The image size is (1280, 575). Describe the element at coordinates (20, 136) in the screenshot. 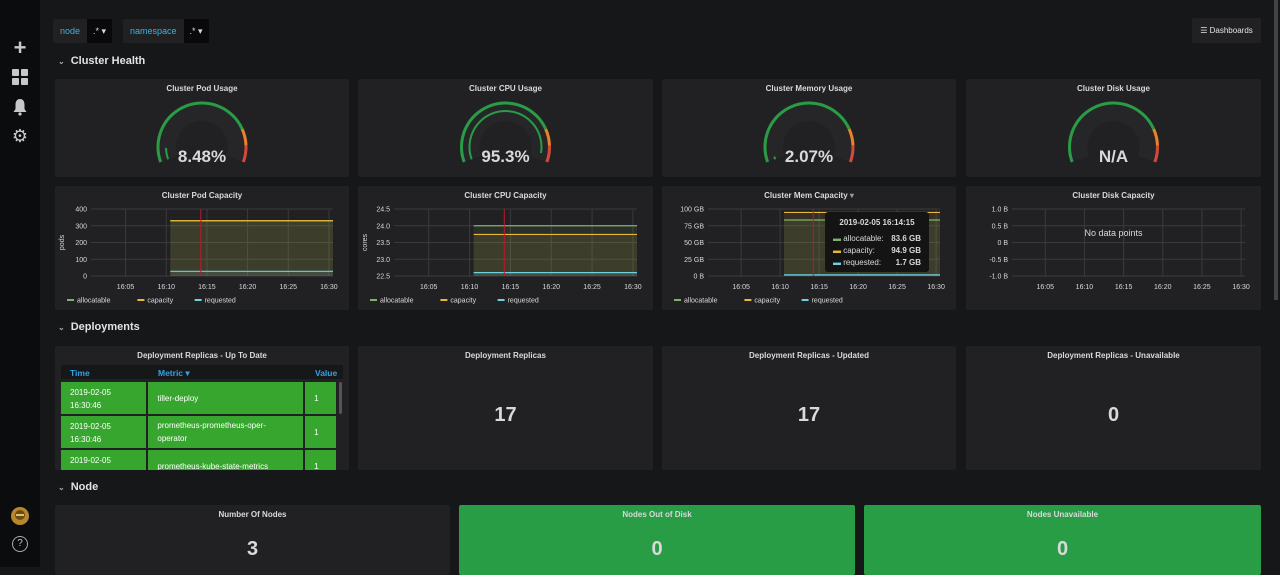

I see `gear-icon: ⚙` at that location.